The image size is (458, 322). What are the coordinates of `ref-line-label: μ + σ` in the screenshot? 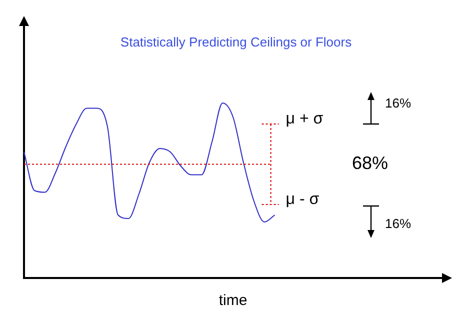 It's located at (305, 119).